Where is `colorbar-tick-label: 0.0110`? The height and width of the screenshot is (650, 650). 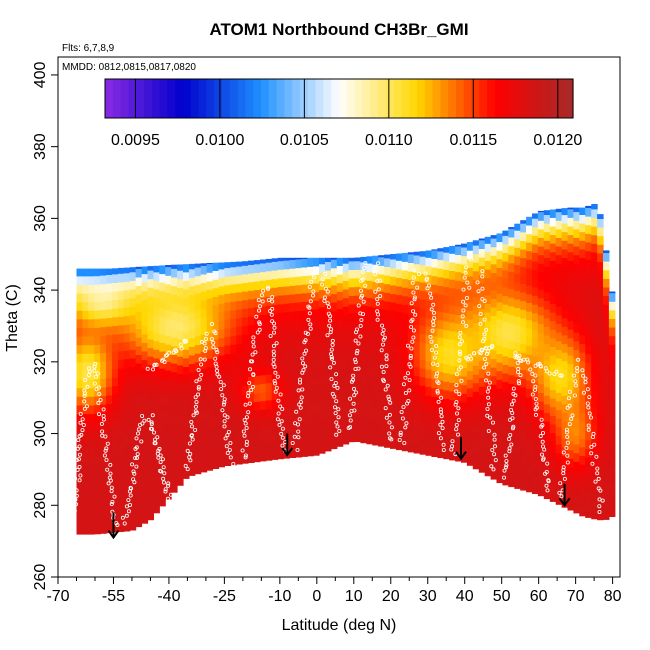 colorbar-tick-label: 0.0110 is located at coordinates (389, 140).